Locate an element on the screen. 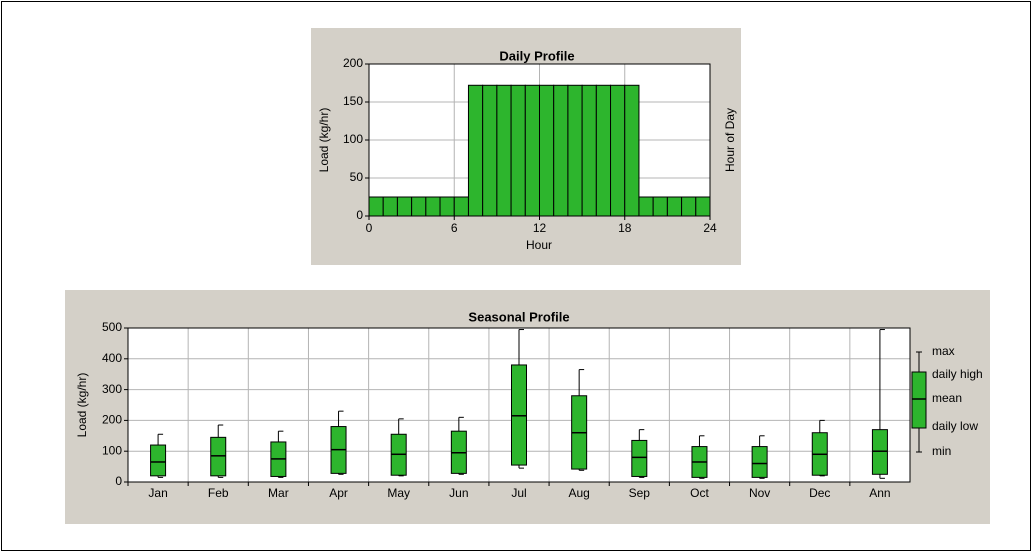  x-tick-label: 6 is located at coordinates (454, 228).